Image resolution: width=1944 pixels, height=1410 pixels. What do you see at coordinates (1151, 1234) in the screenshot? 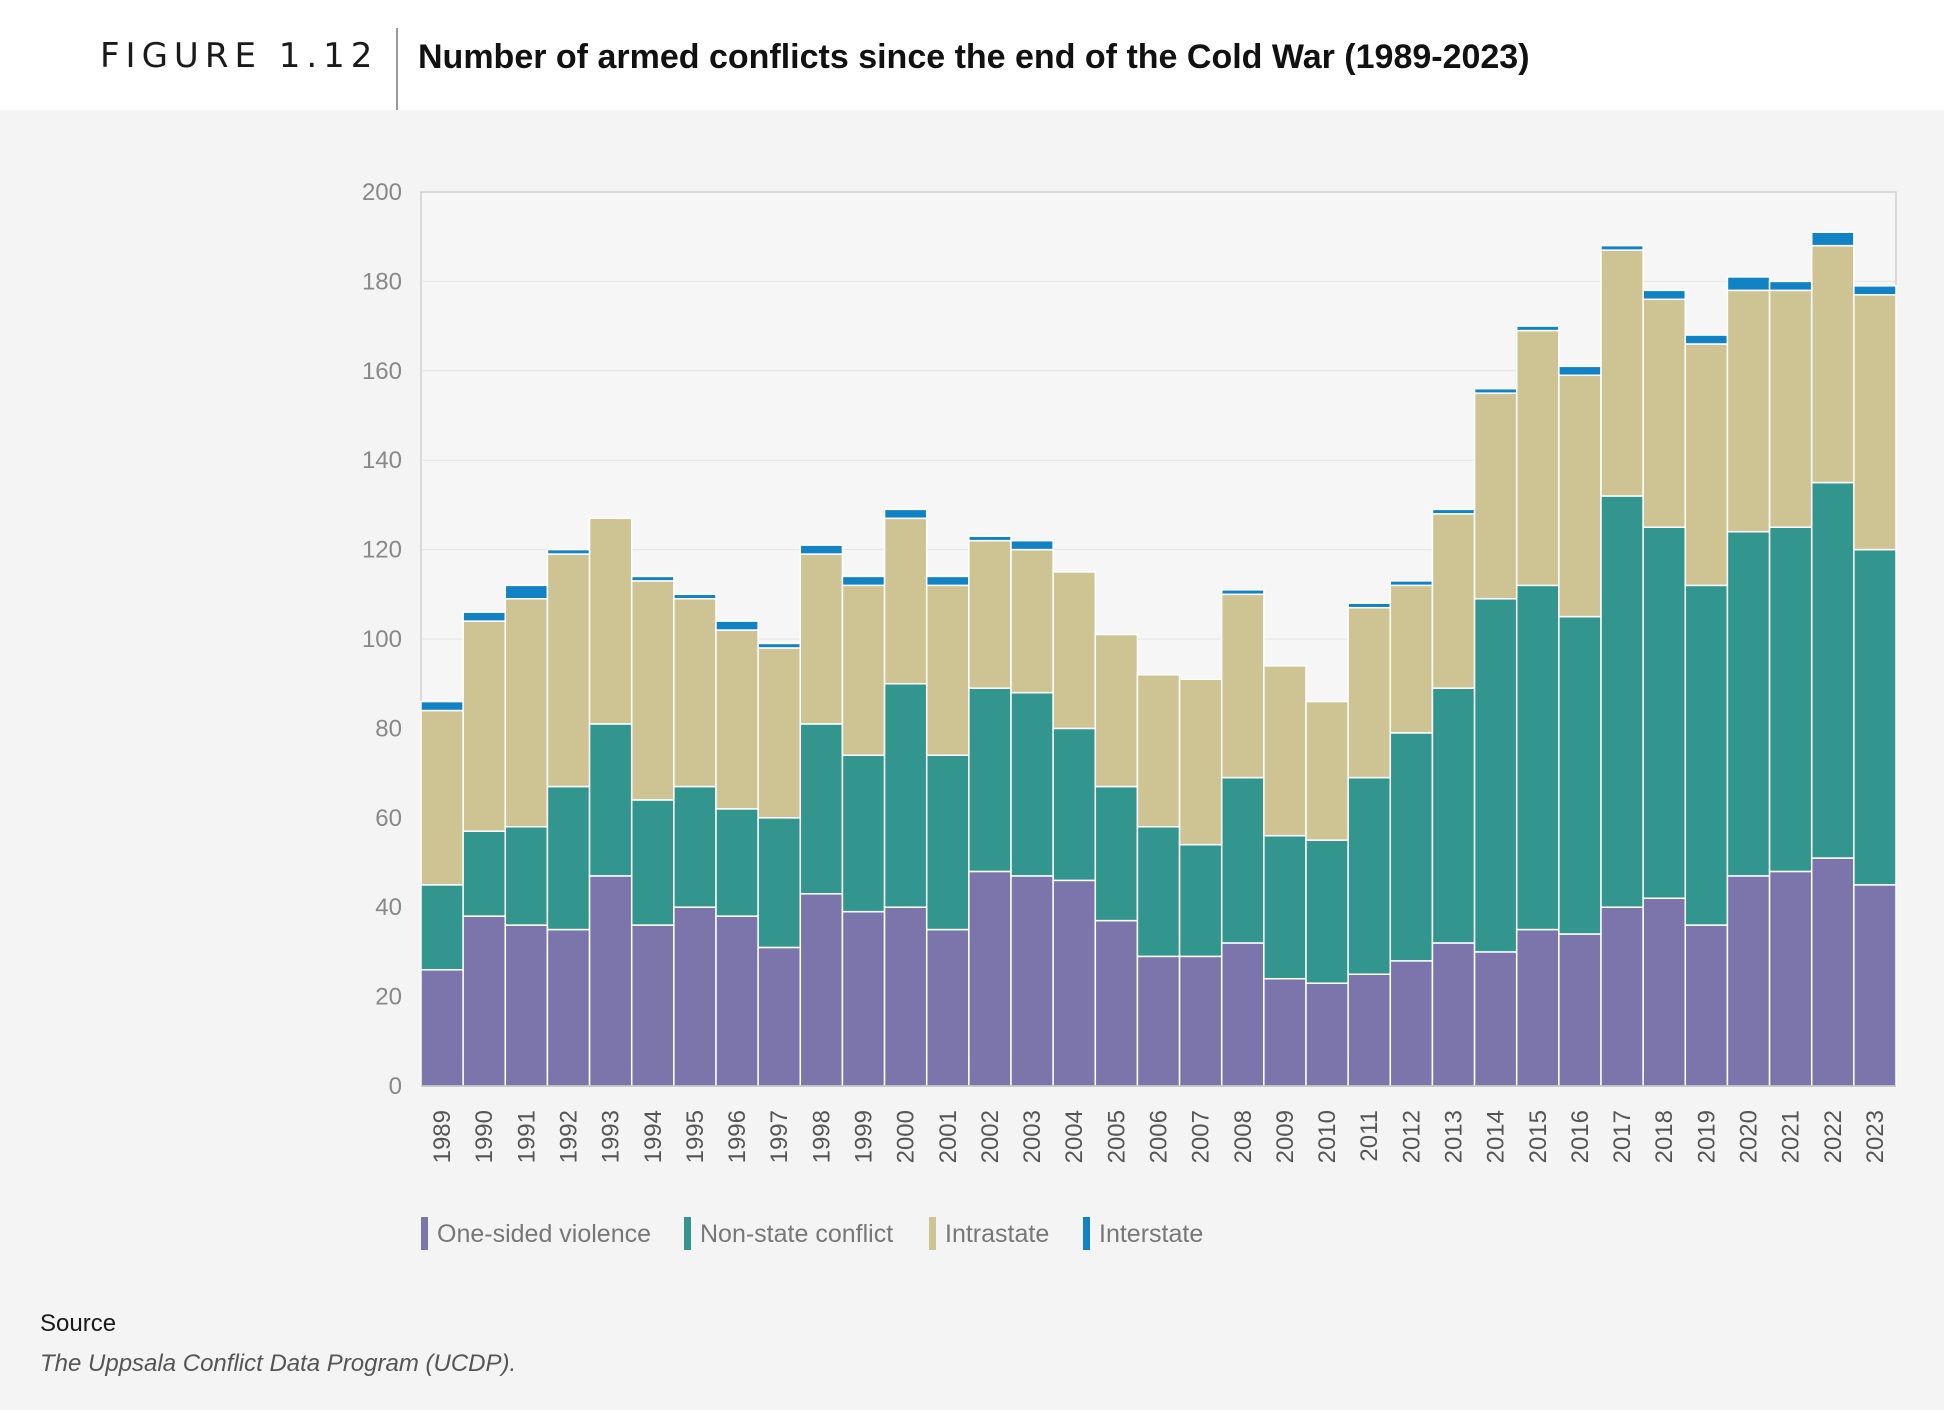
I see `legend-label-interstate: Interstate` at bounding box center [1151, 1234].